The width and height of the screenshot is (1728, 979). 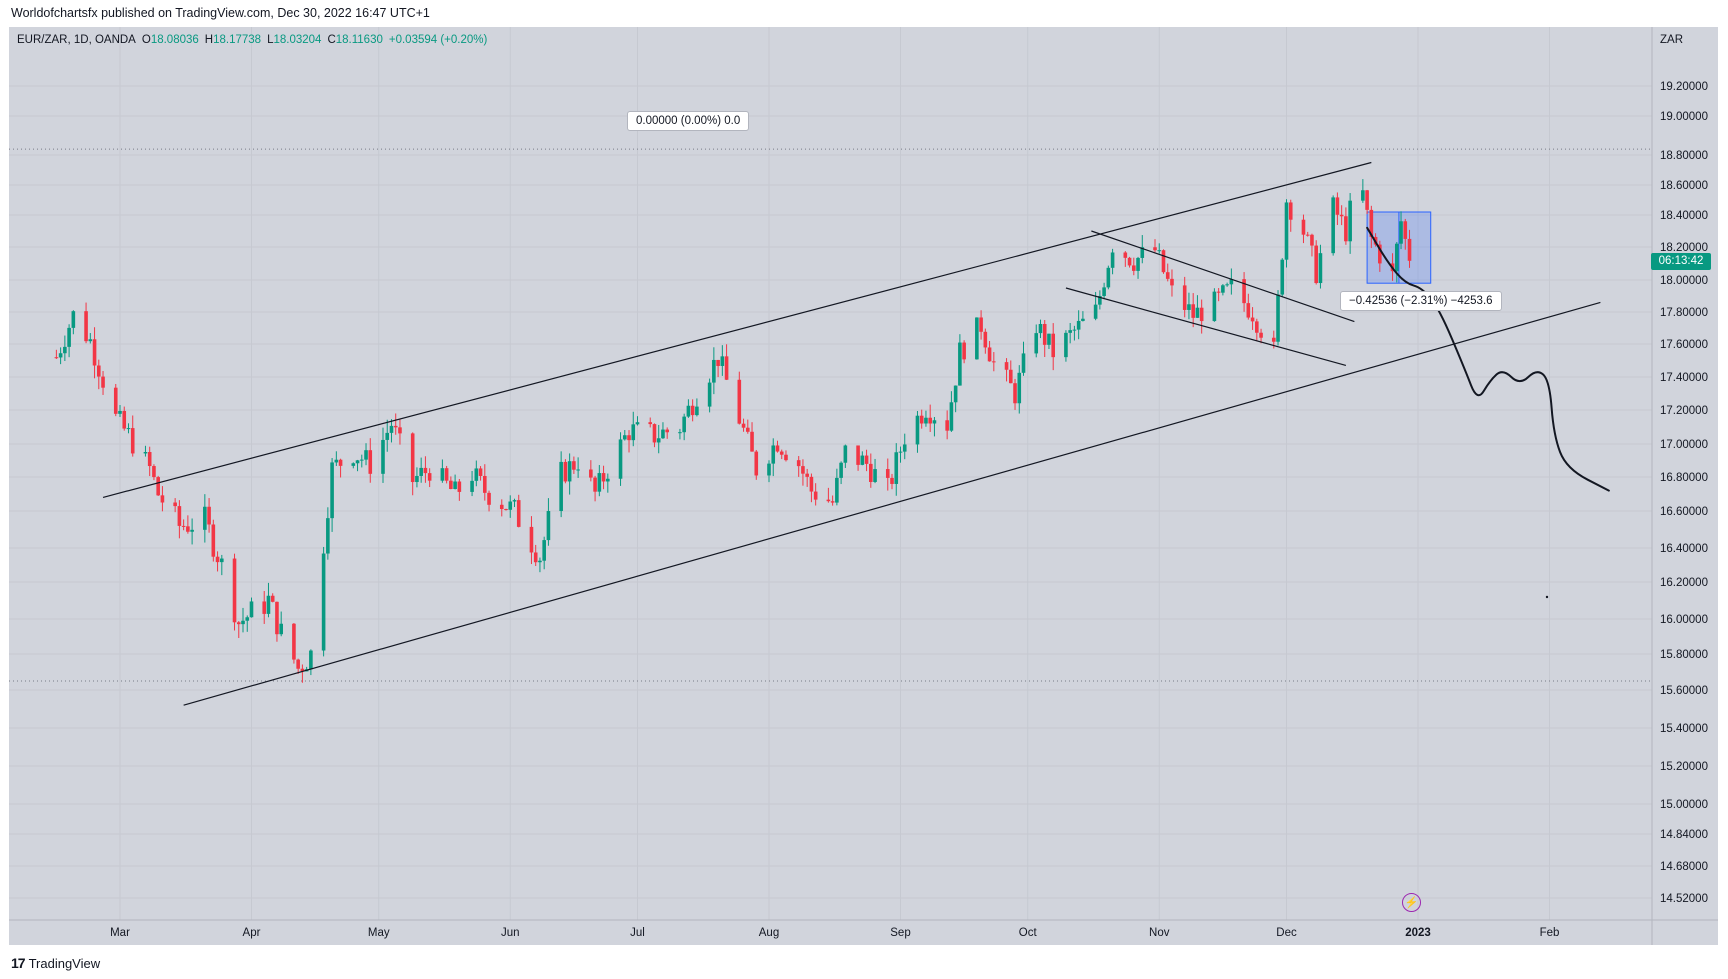 What do you see at coordinates (270, 40) in the screenshot?
I see `low-label: L` at bounding box center [270, 40].